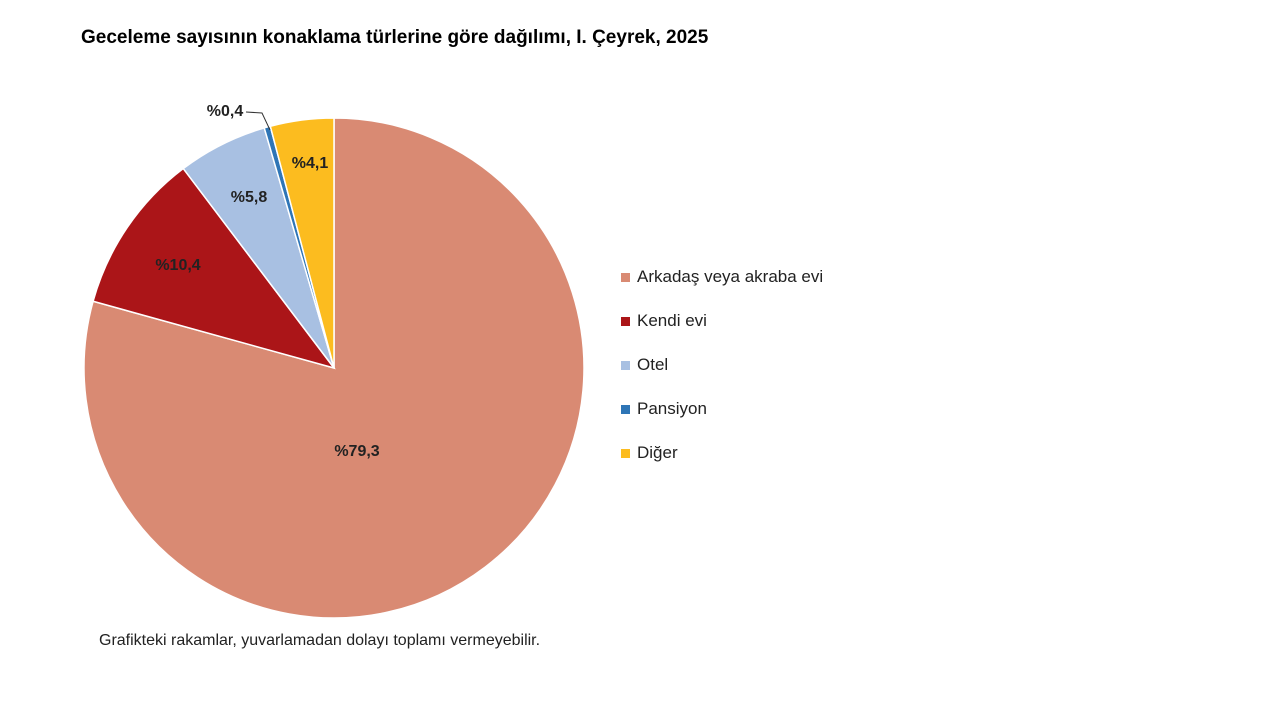  What do you see at coordinates (356, 451) in the screenshot?
I see `data-label: %79,3` at bounding box center [356, 451].